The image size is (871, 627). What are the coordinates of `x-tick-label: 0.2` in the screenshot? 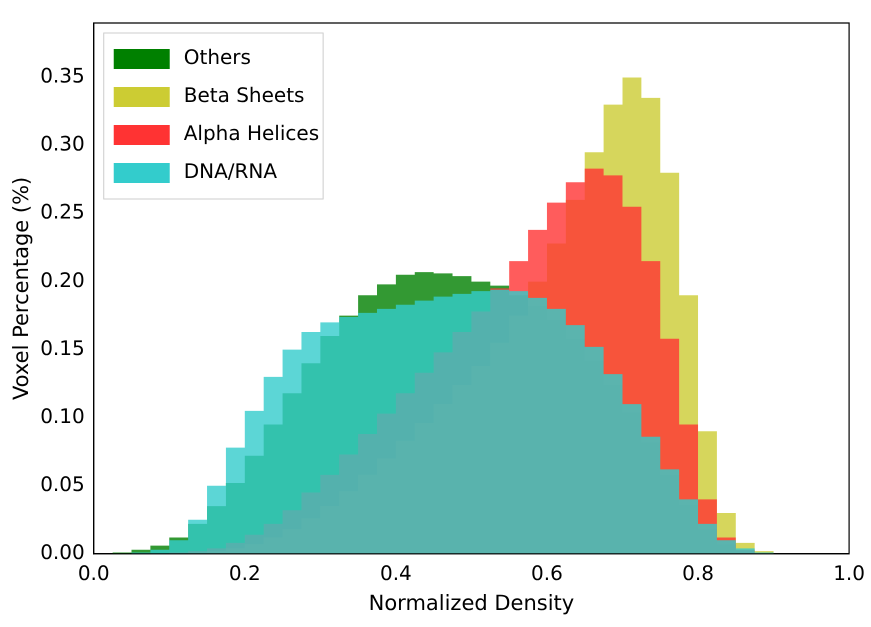 It's located at (244, 573).